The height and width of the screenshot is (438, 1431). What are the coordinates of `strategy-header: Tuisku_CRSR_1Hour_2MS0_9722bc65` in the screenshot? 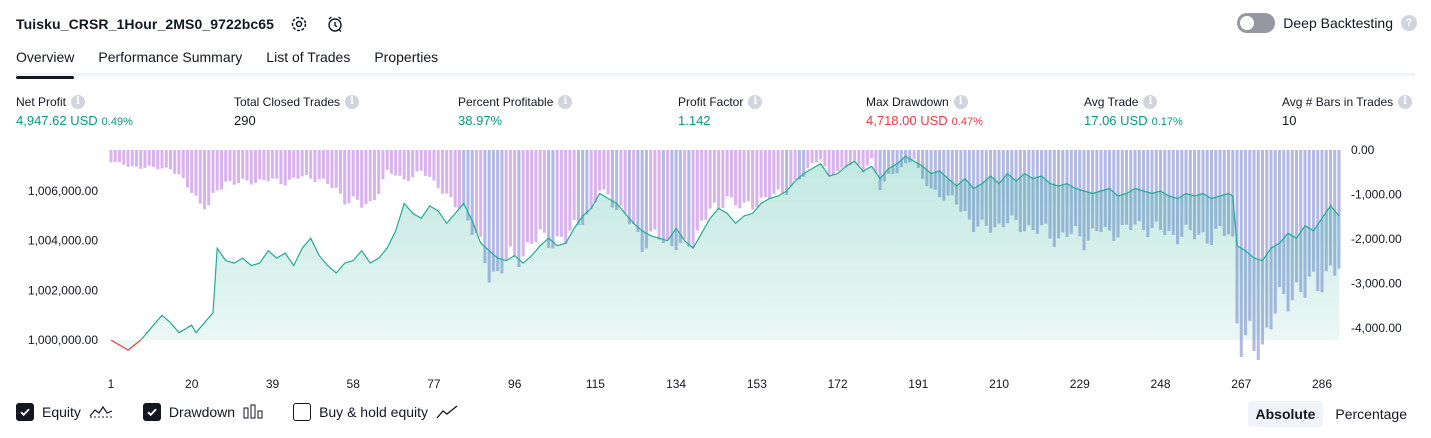 It's located at (181, 24).